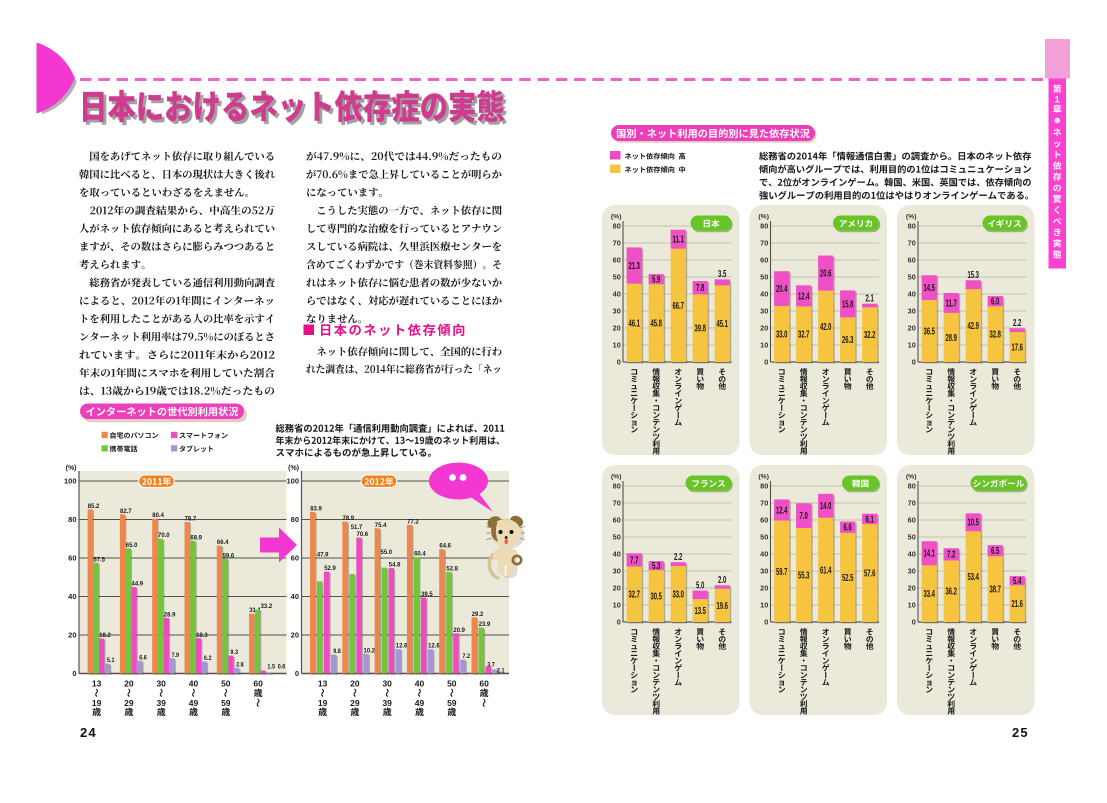 This screenshot has height=803, width=1107. What do you see at coordinates (678, 595) in the screenshot?
I see `svg-text: 33.0` at bounding box center [678, 595].